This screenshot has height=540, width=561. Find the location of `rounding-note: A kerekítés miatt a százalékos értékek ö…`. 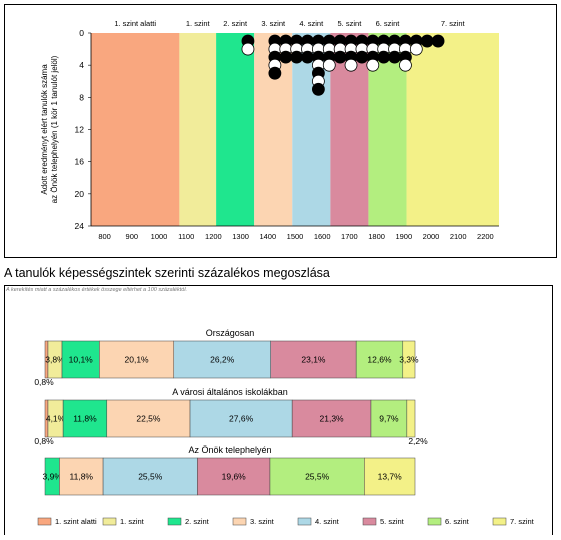

rounding-note: A kerekítés miatt a százalékos értékek ö… is located at coordinates (97, 290).